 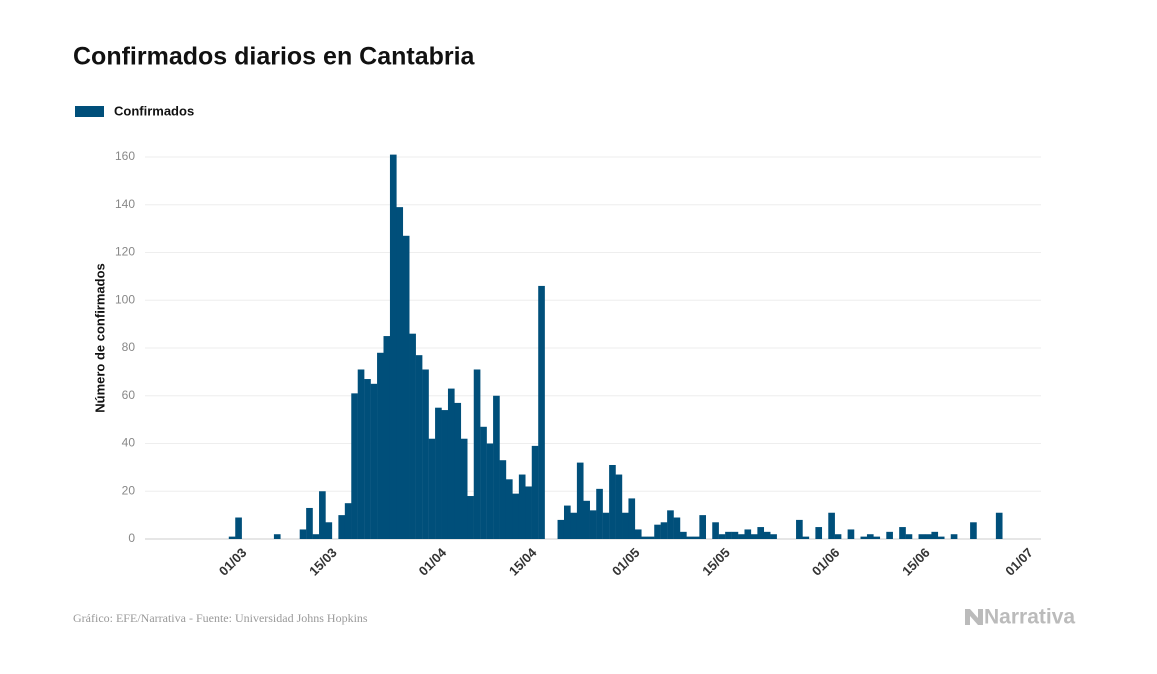 I want to click on logo: Narrativa, so click(x=1029, y=617).